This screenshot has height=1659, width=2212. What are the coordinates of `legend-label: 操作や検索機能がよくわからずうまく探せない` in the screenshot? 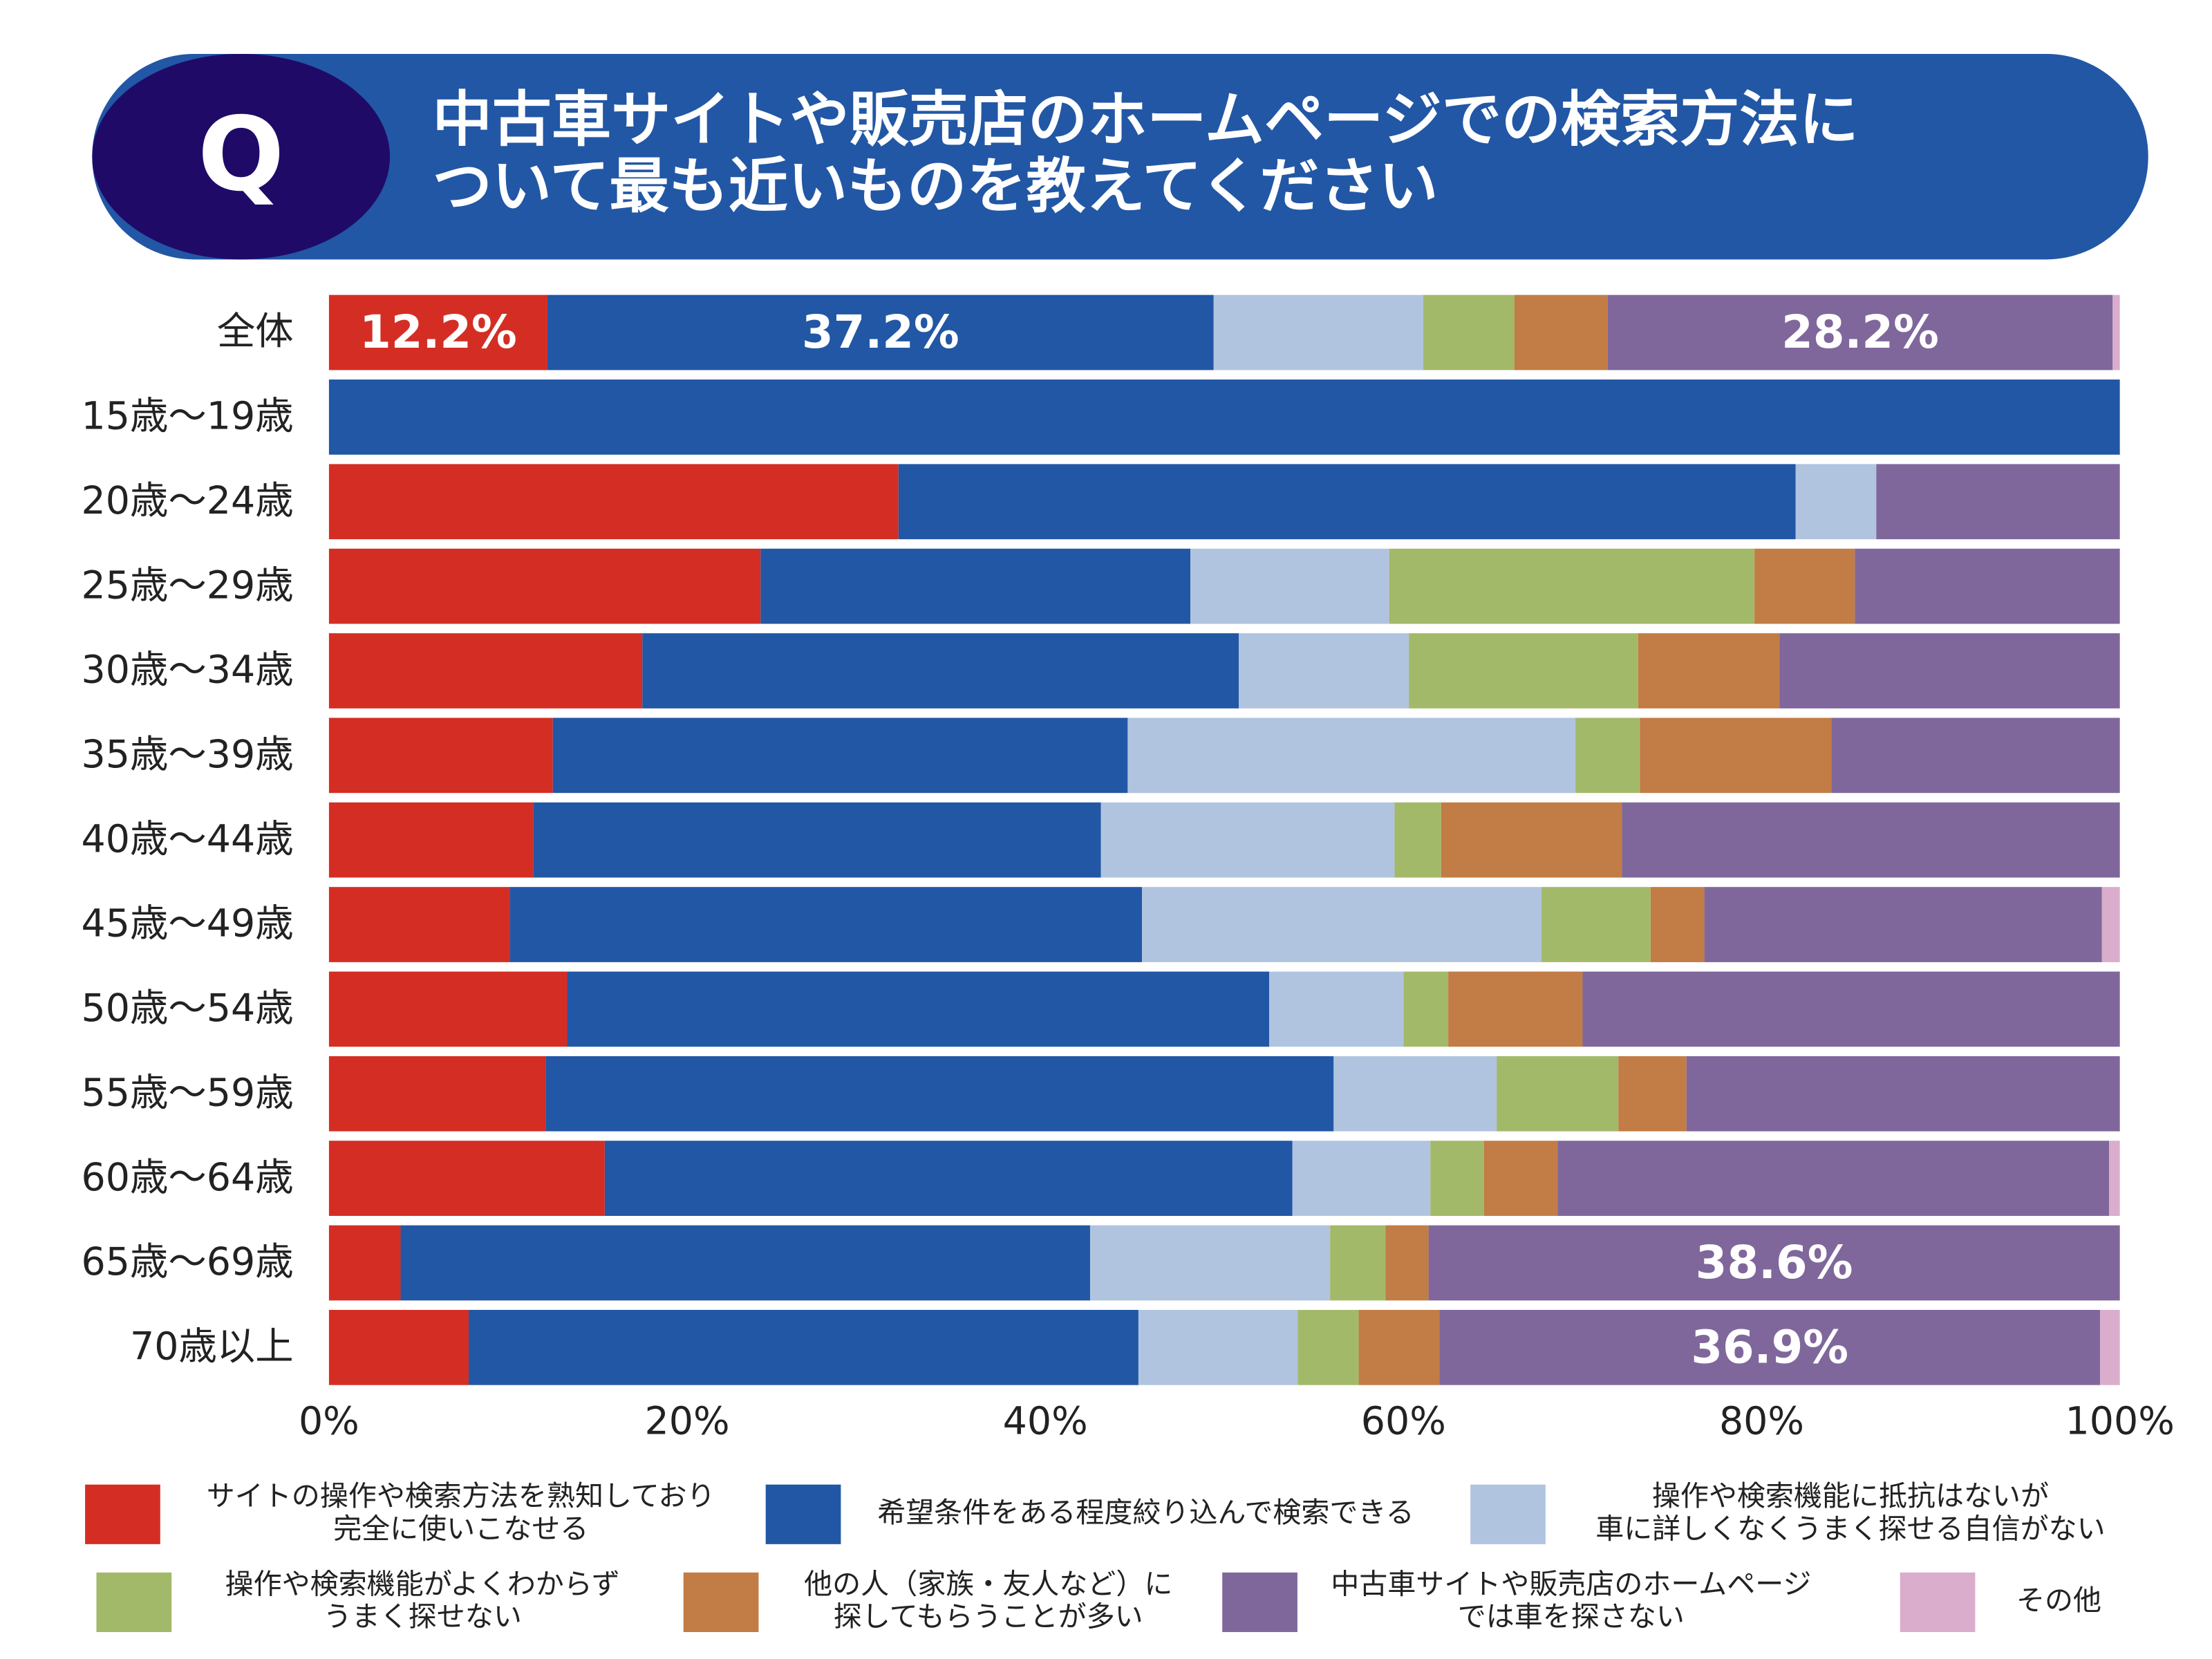 It's located at (422, 1600).